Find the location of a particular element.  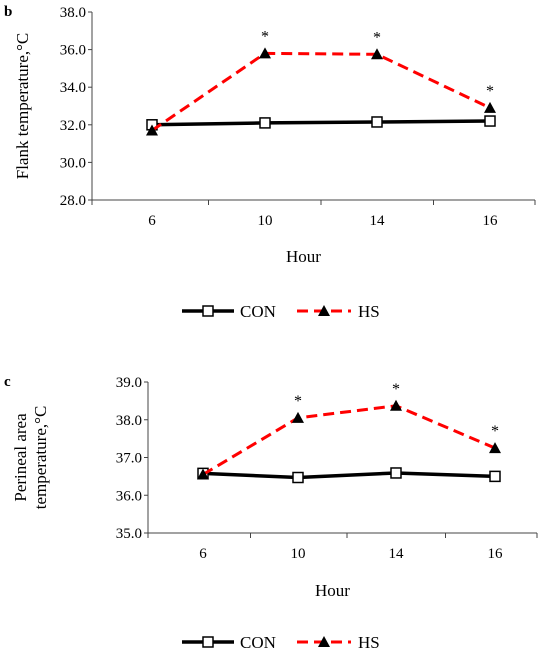

y-axis-label: Flank temperature,°C is located at coordinates (22, 106).